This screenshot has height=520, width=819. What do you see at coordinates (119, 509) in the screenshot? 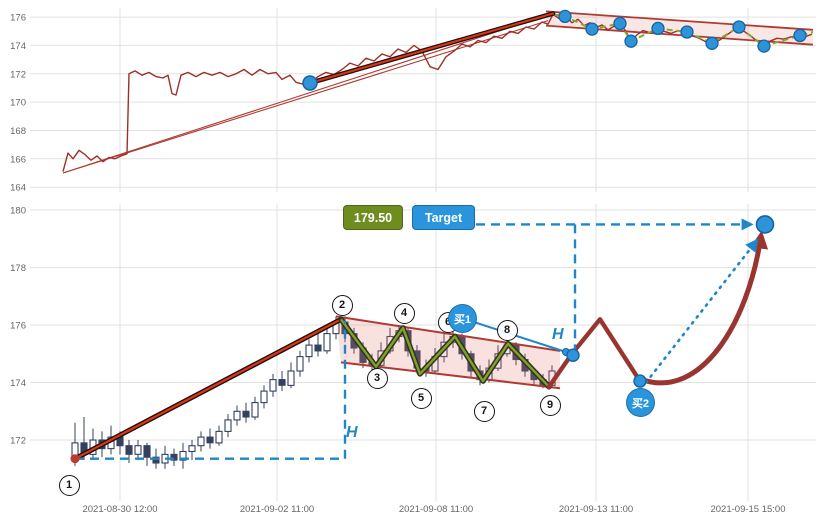
I see `x-tick-label: 2021-08-30 12:00` at bounding box center [119, 509].